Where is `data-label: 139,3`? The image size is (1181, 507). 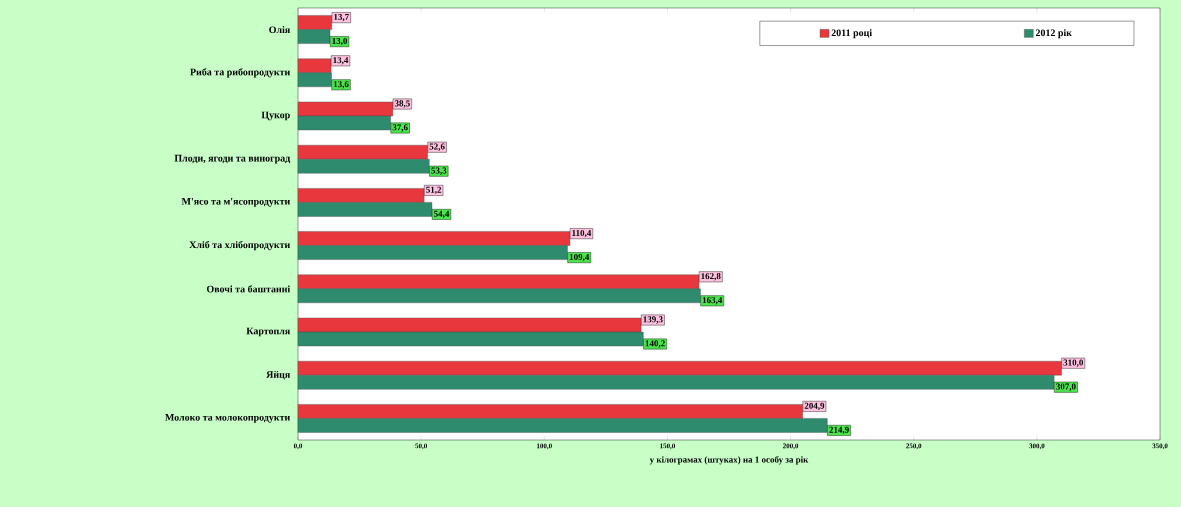 data-label: 139,3 is located at coordinates (653, 320).